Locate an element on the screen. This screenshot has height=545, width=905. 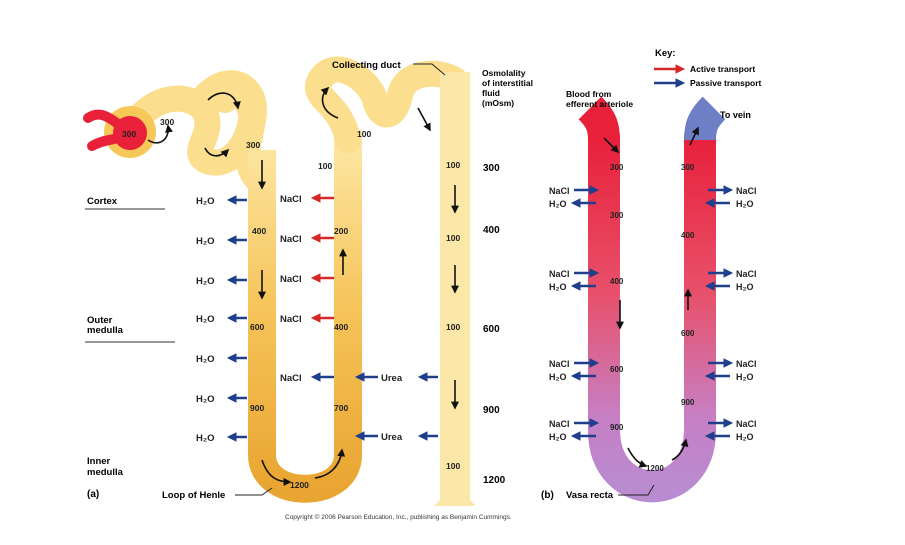
key-legend: Key: Active transport Passive transport is located at coordinates (708, 68).